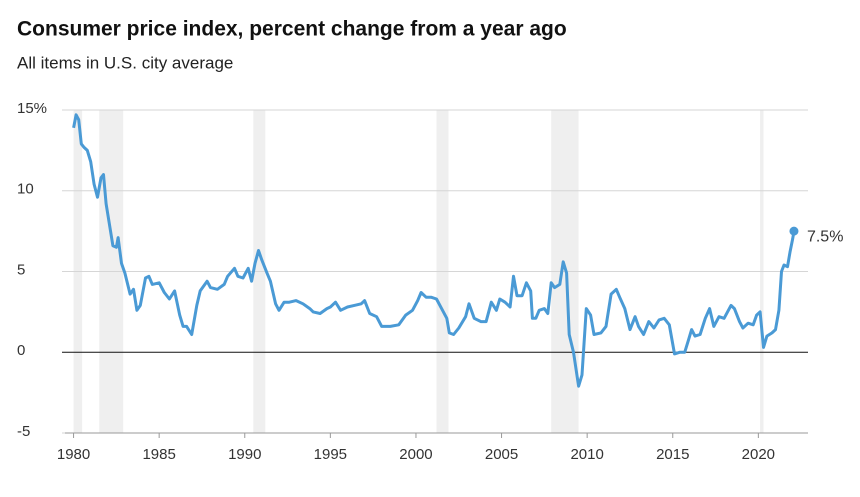  Describe the element at coordinates (758, 454) in the screenshot. I see `x-tick-label: 2020` at that location.